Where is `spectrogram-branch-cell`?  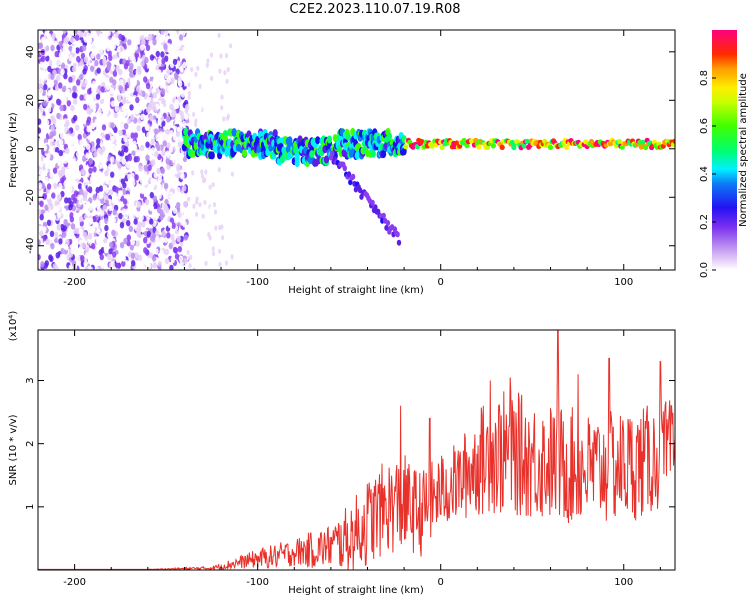
spectrogram-branch-cell is located at coordinates (375, 207).